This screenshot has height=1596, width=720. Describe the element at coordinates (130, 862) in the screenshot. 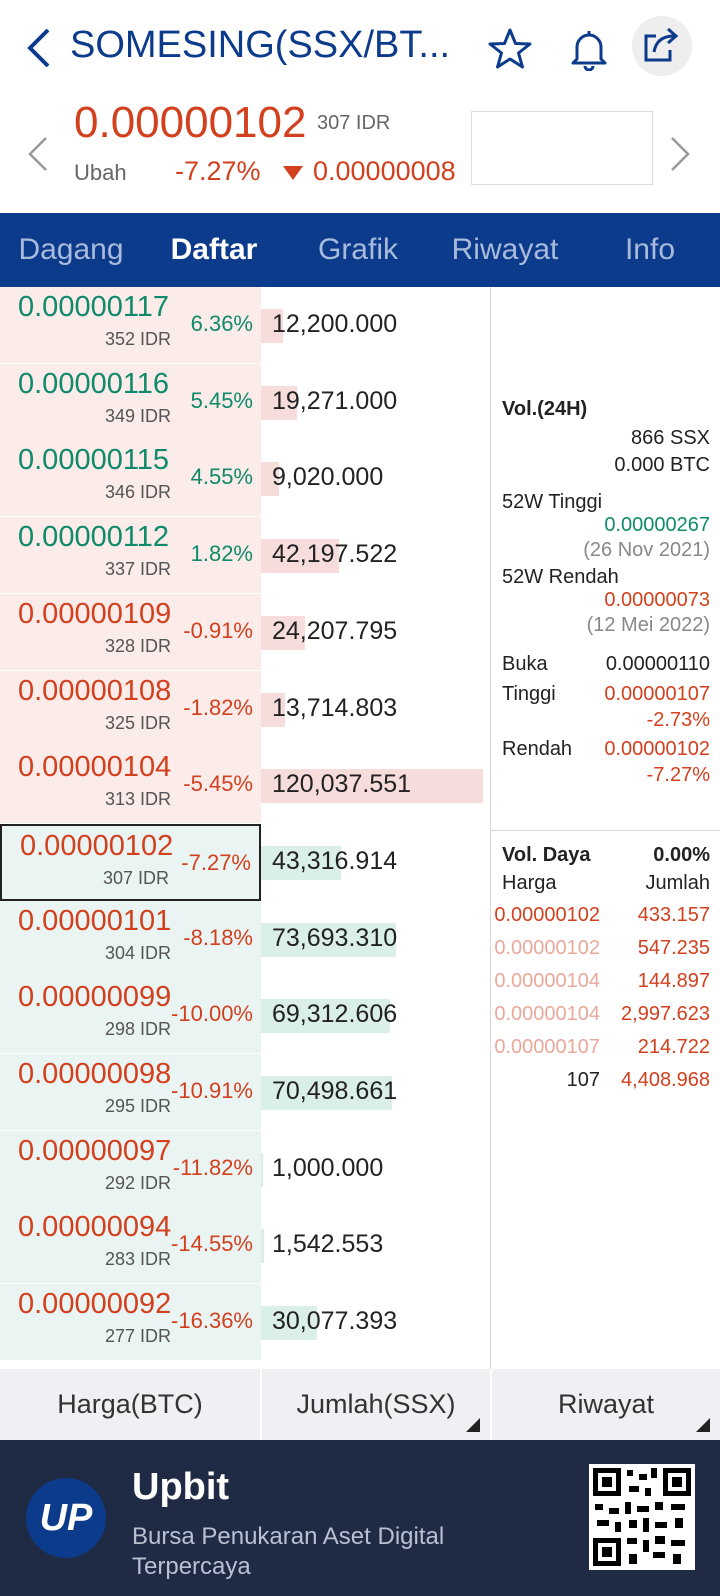

I see `price-cell: 0.00000102 307 IDR -7.27%` at that location.